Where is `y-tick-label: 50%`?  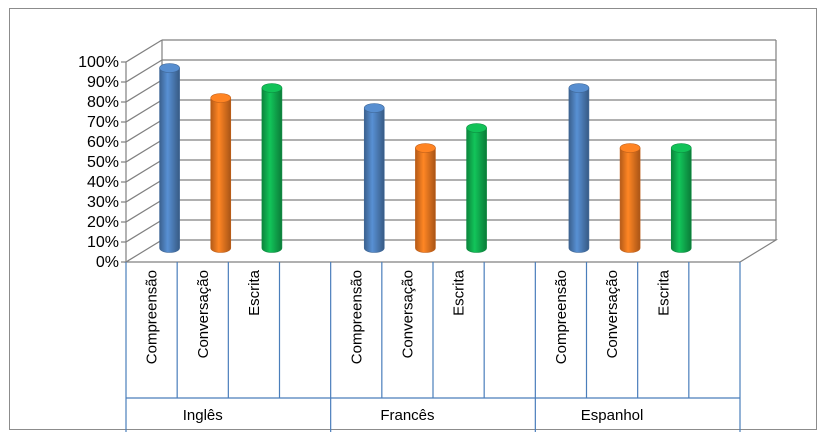
y-tick-label: 50% is located at coordinates (103, 162).